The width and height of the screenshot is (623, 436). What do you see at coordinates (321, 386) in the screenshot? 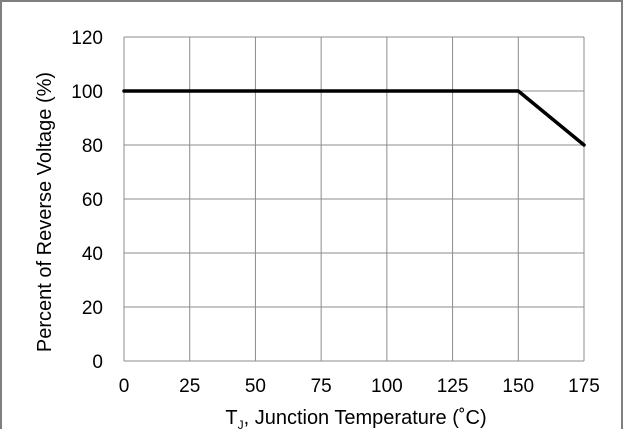
I see `x-tick-label: 75` at bounding box center [321, 386].